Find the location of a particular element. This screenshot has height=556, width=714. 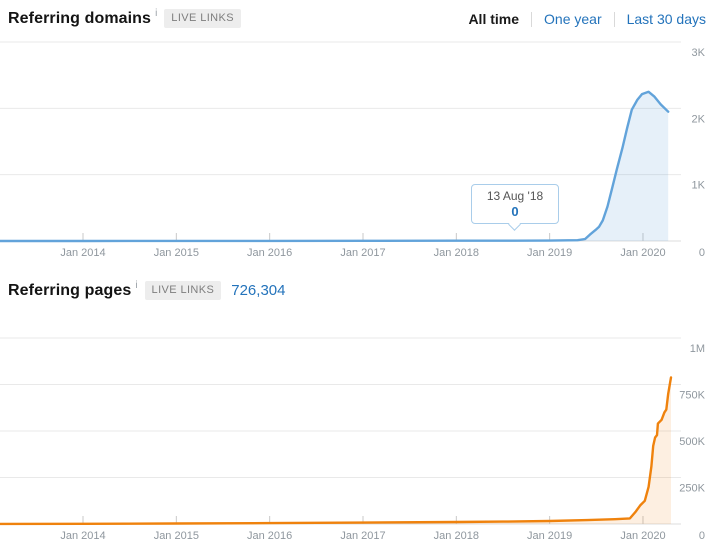

chart-tooltip: 13 Aug '18 0 is located at coordinates (515, 207).